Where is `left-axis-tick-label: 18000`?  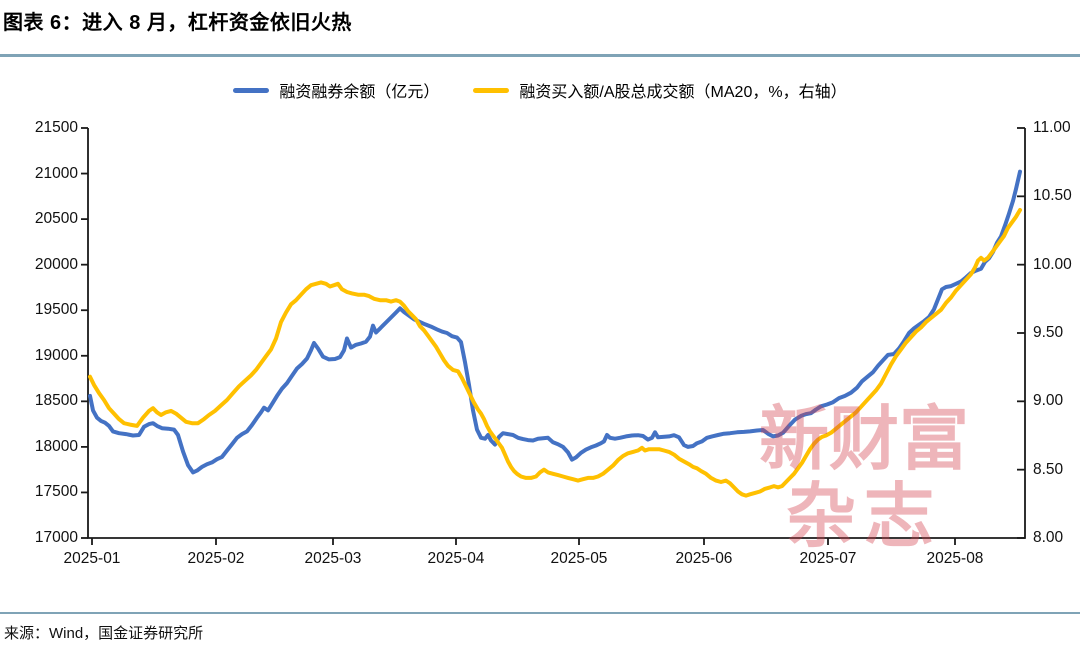
left-axis-tick-label: 18000 is located at coordinates (56, 446).